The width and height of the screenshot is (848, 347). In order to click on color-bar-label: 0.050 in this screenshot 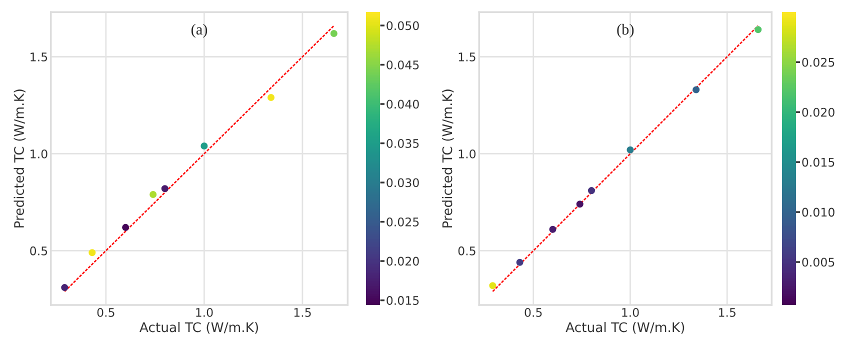, I will do `click(402, 25)`.